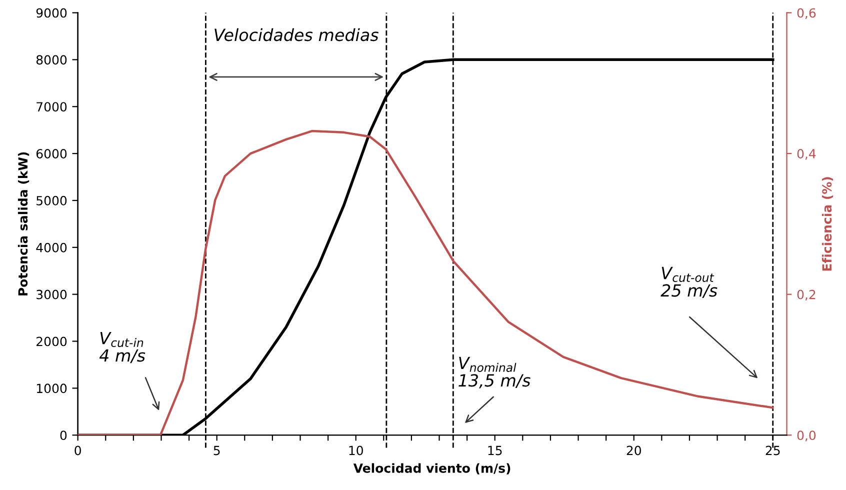 This screenshot has width=846, height=490. Describe the element at coordinates (51, 389) in the screenshot. I see `y-tick-label: 1000` at that location.